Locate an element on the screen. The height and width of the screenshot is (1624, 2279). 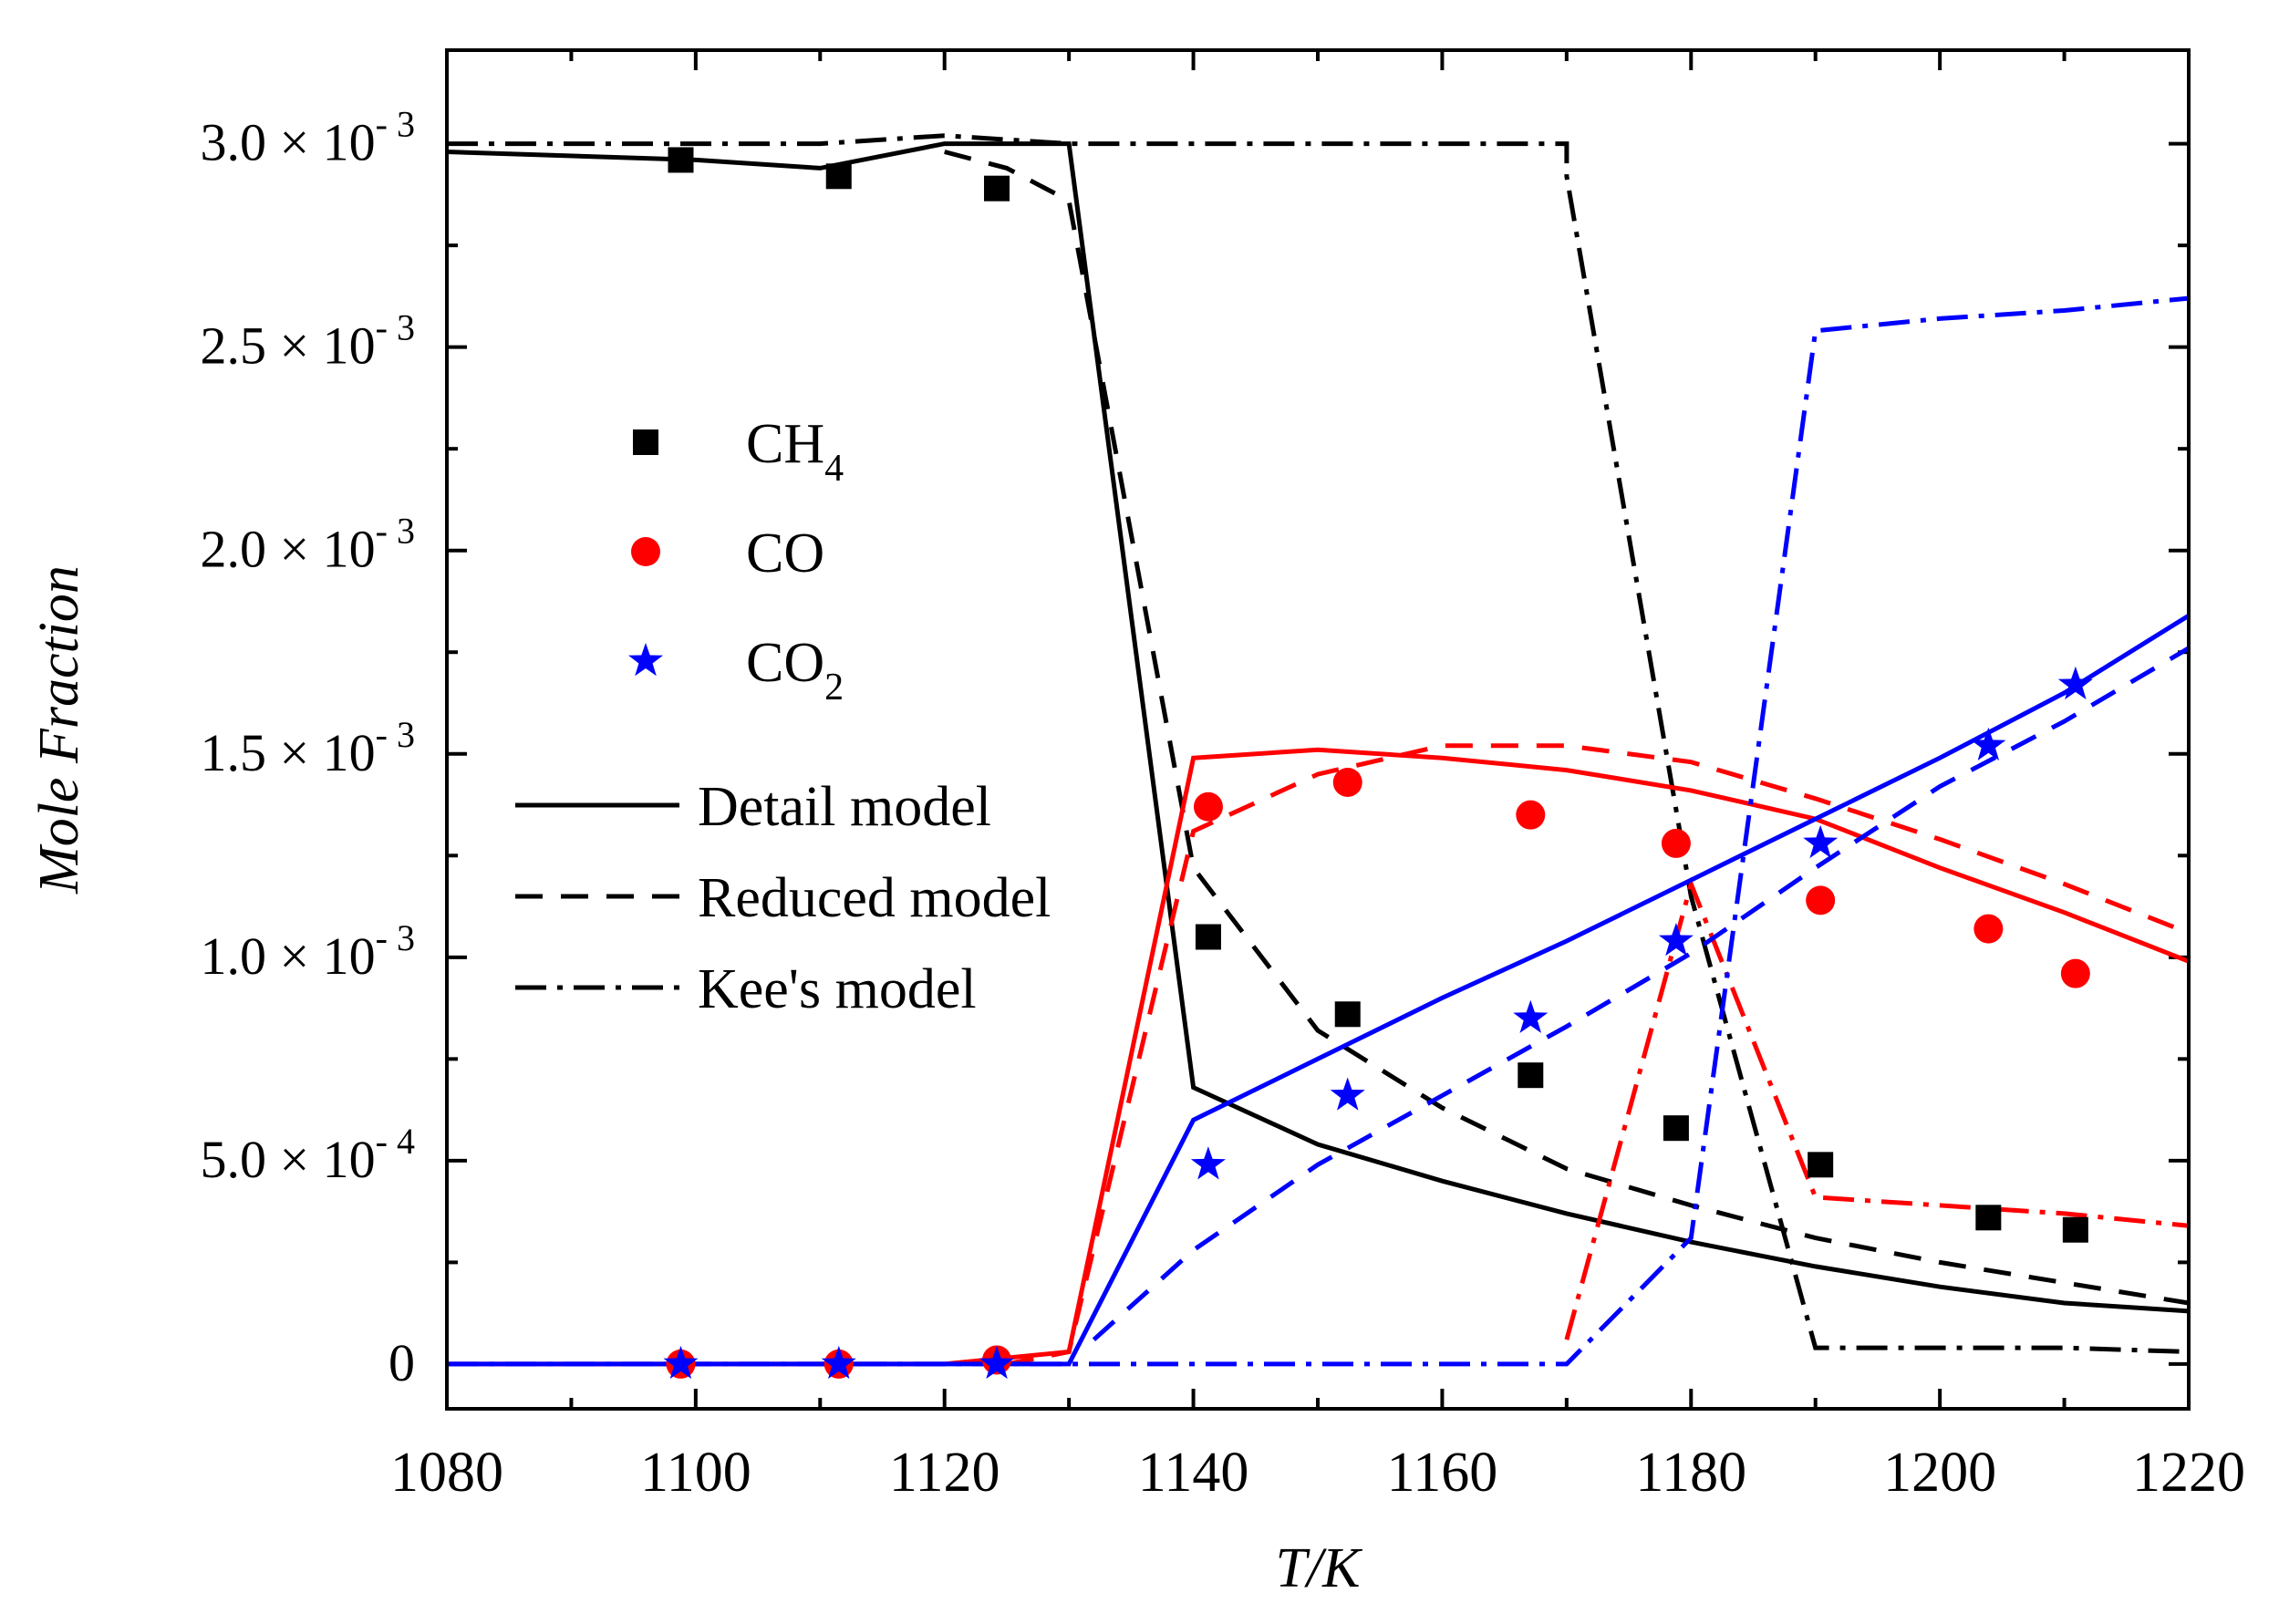
x-tick-label: 1160 is located at coordinates (1442, 1473).